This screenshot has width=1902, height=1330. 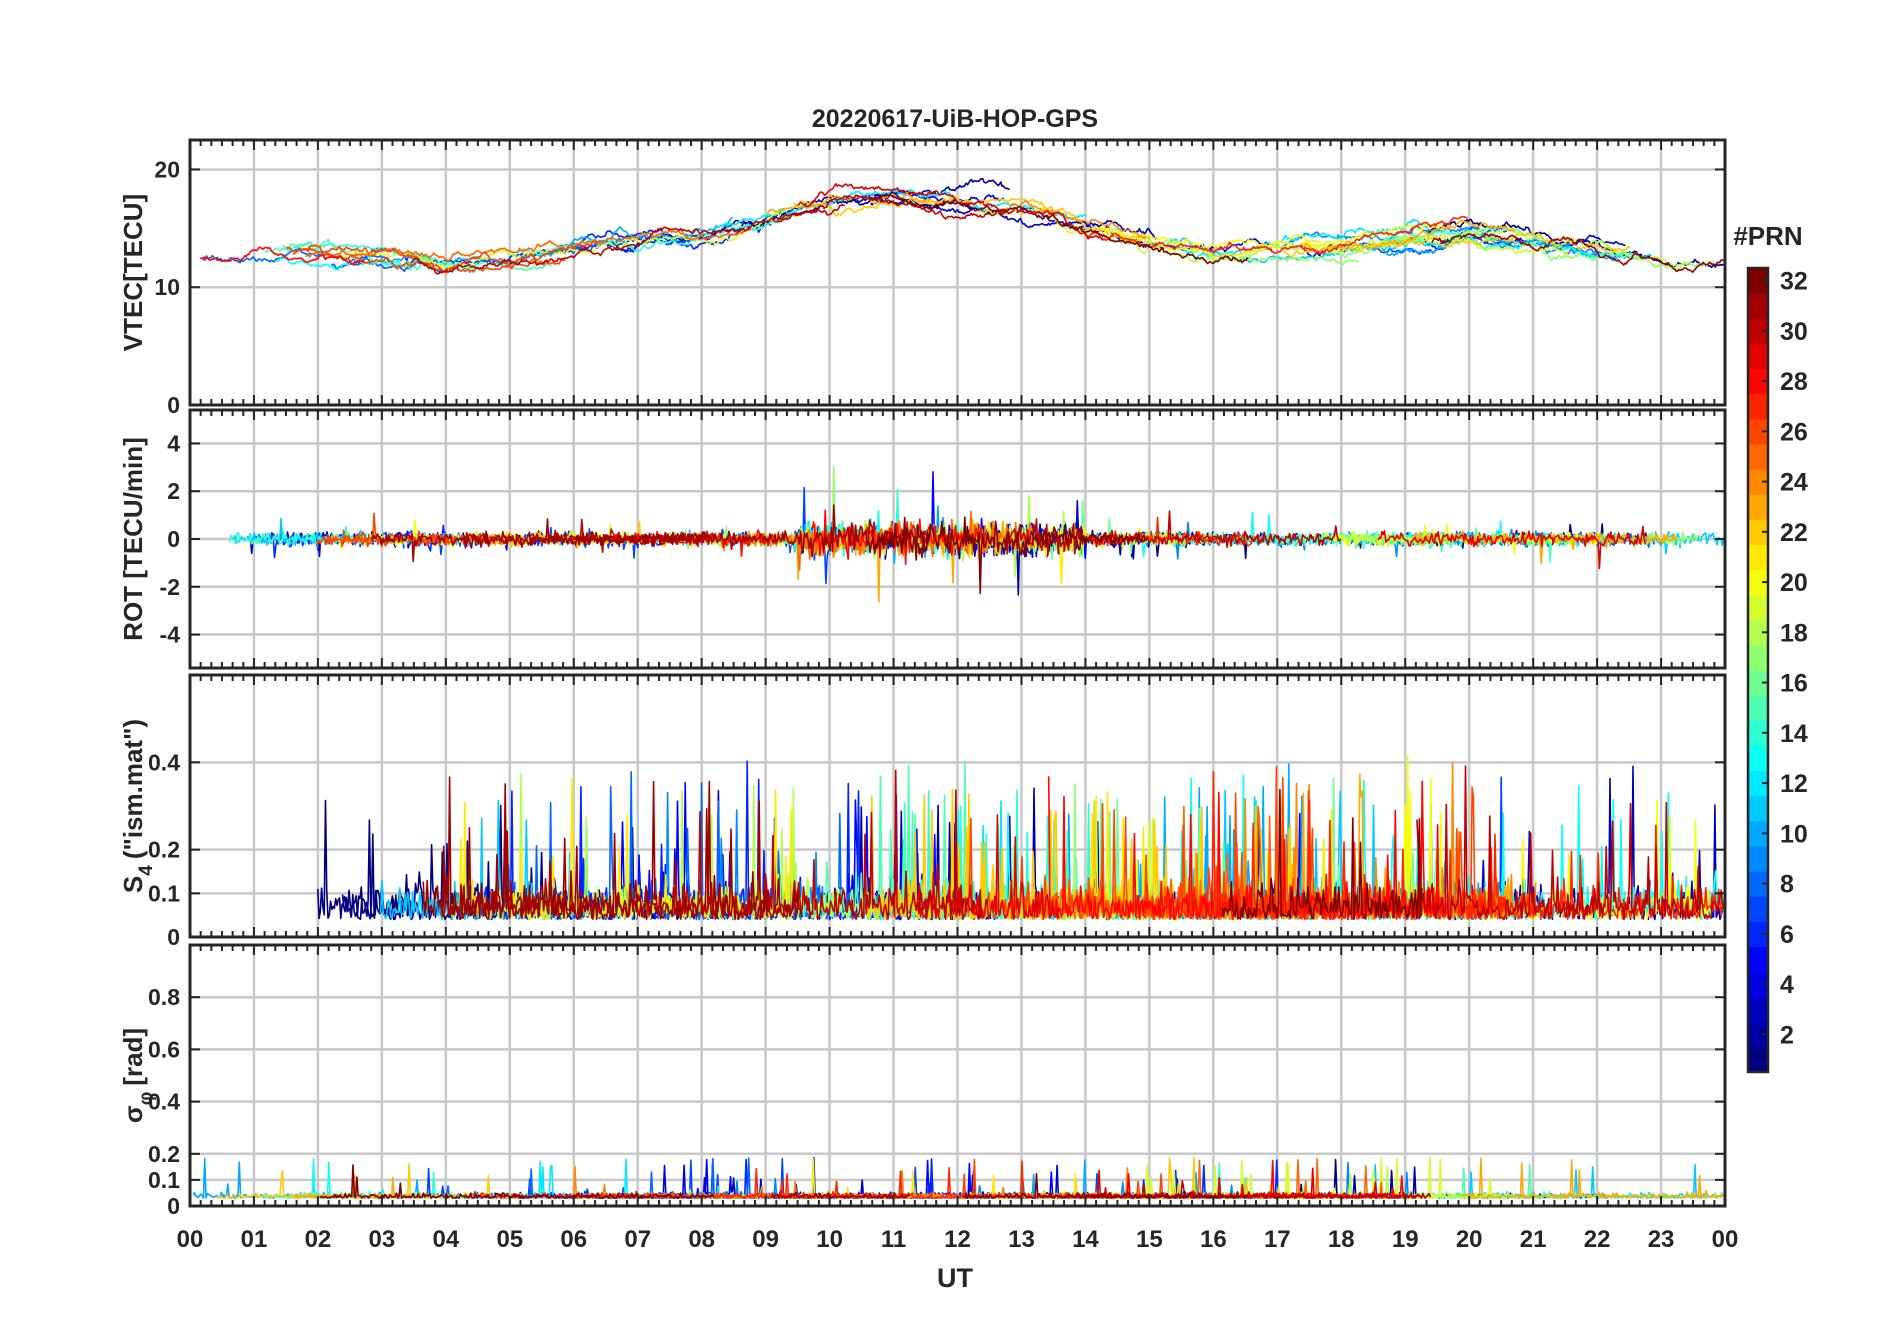 I want to click on chart-title: 20220617-UiB-HOP-GPS, so click(x=955, y=119).